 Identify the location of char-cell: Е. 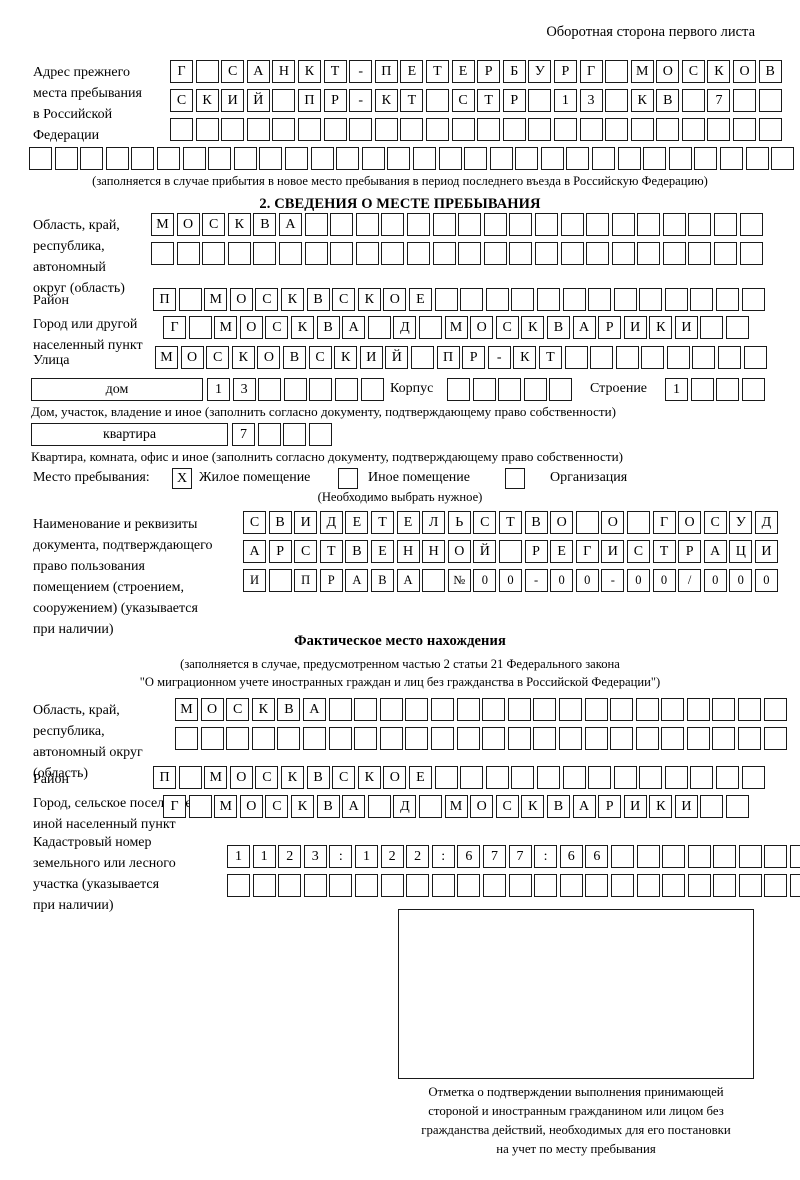
(412, 71).